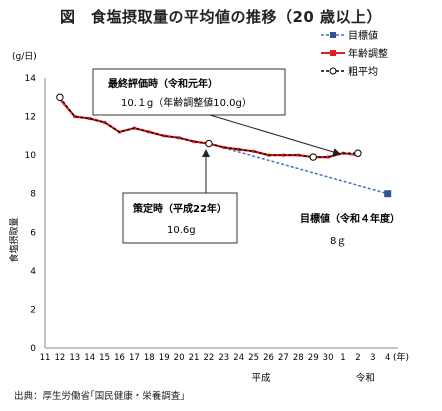  I want to click on y-axis-label: 食塩摂取量, so click(14, 239).